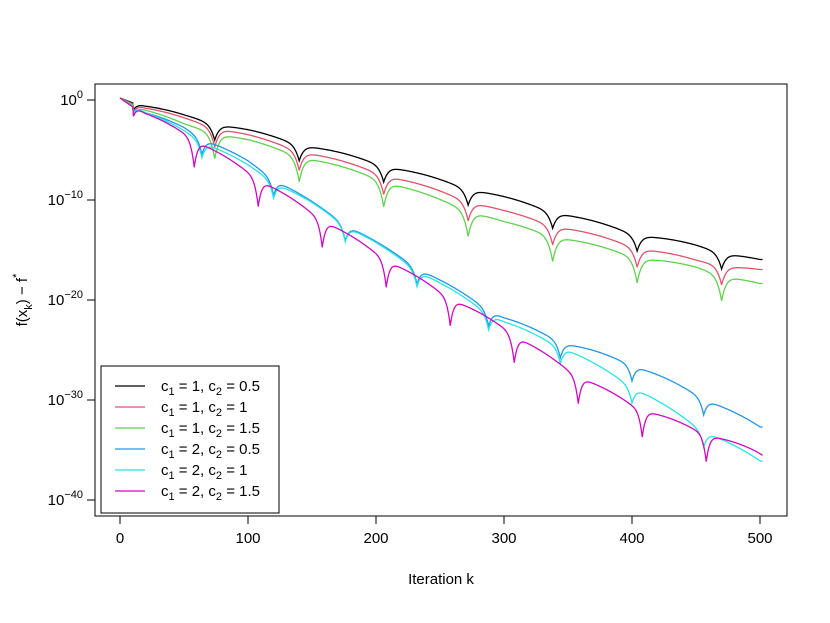 The width and height of the screenshot is (830, 623). I want to click on legend-box, so click(190, 439).